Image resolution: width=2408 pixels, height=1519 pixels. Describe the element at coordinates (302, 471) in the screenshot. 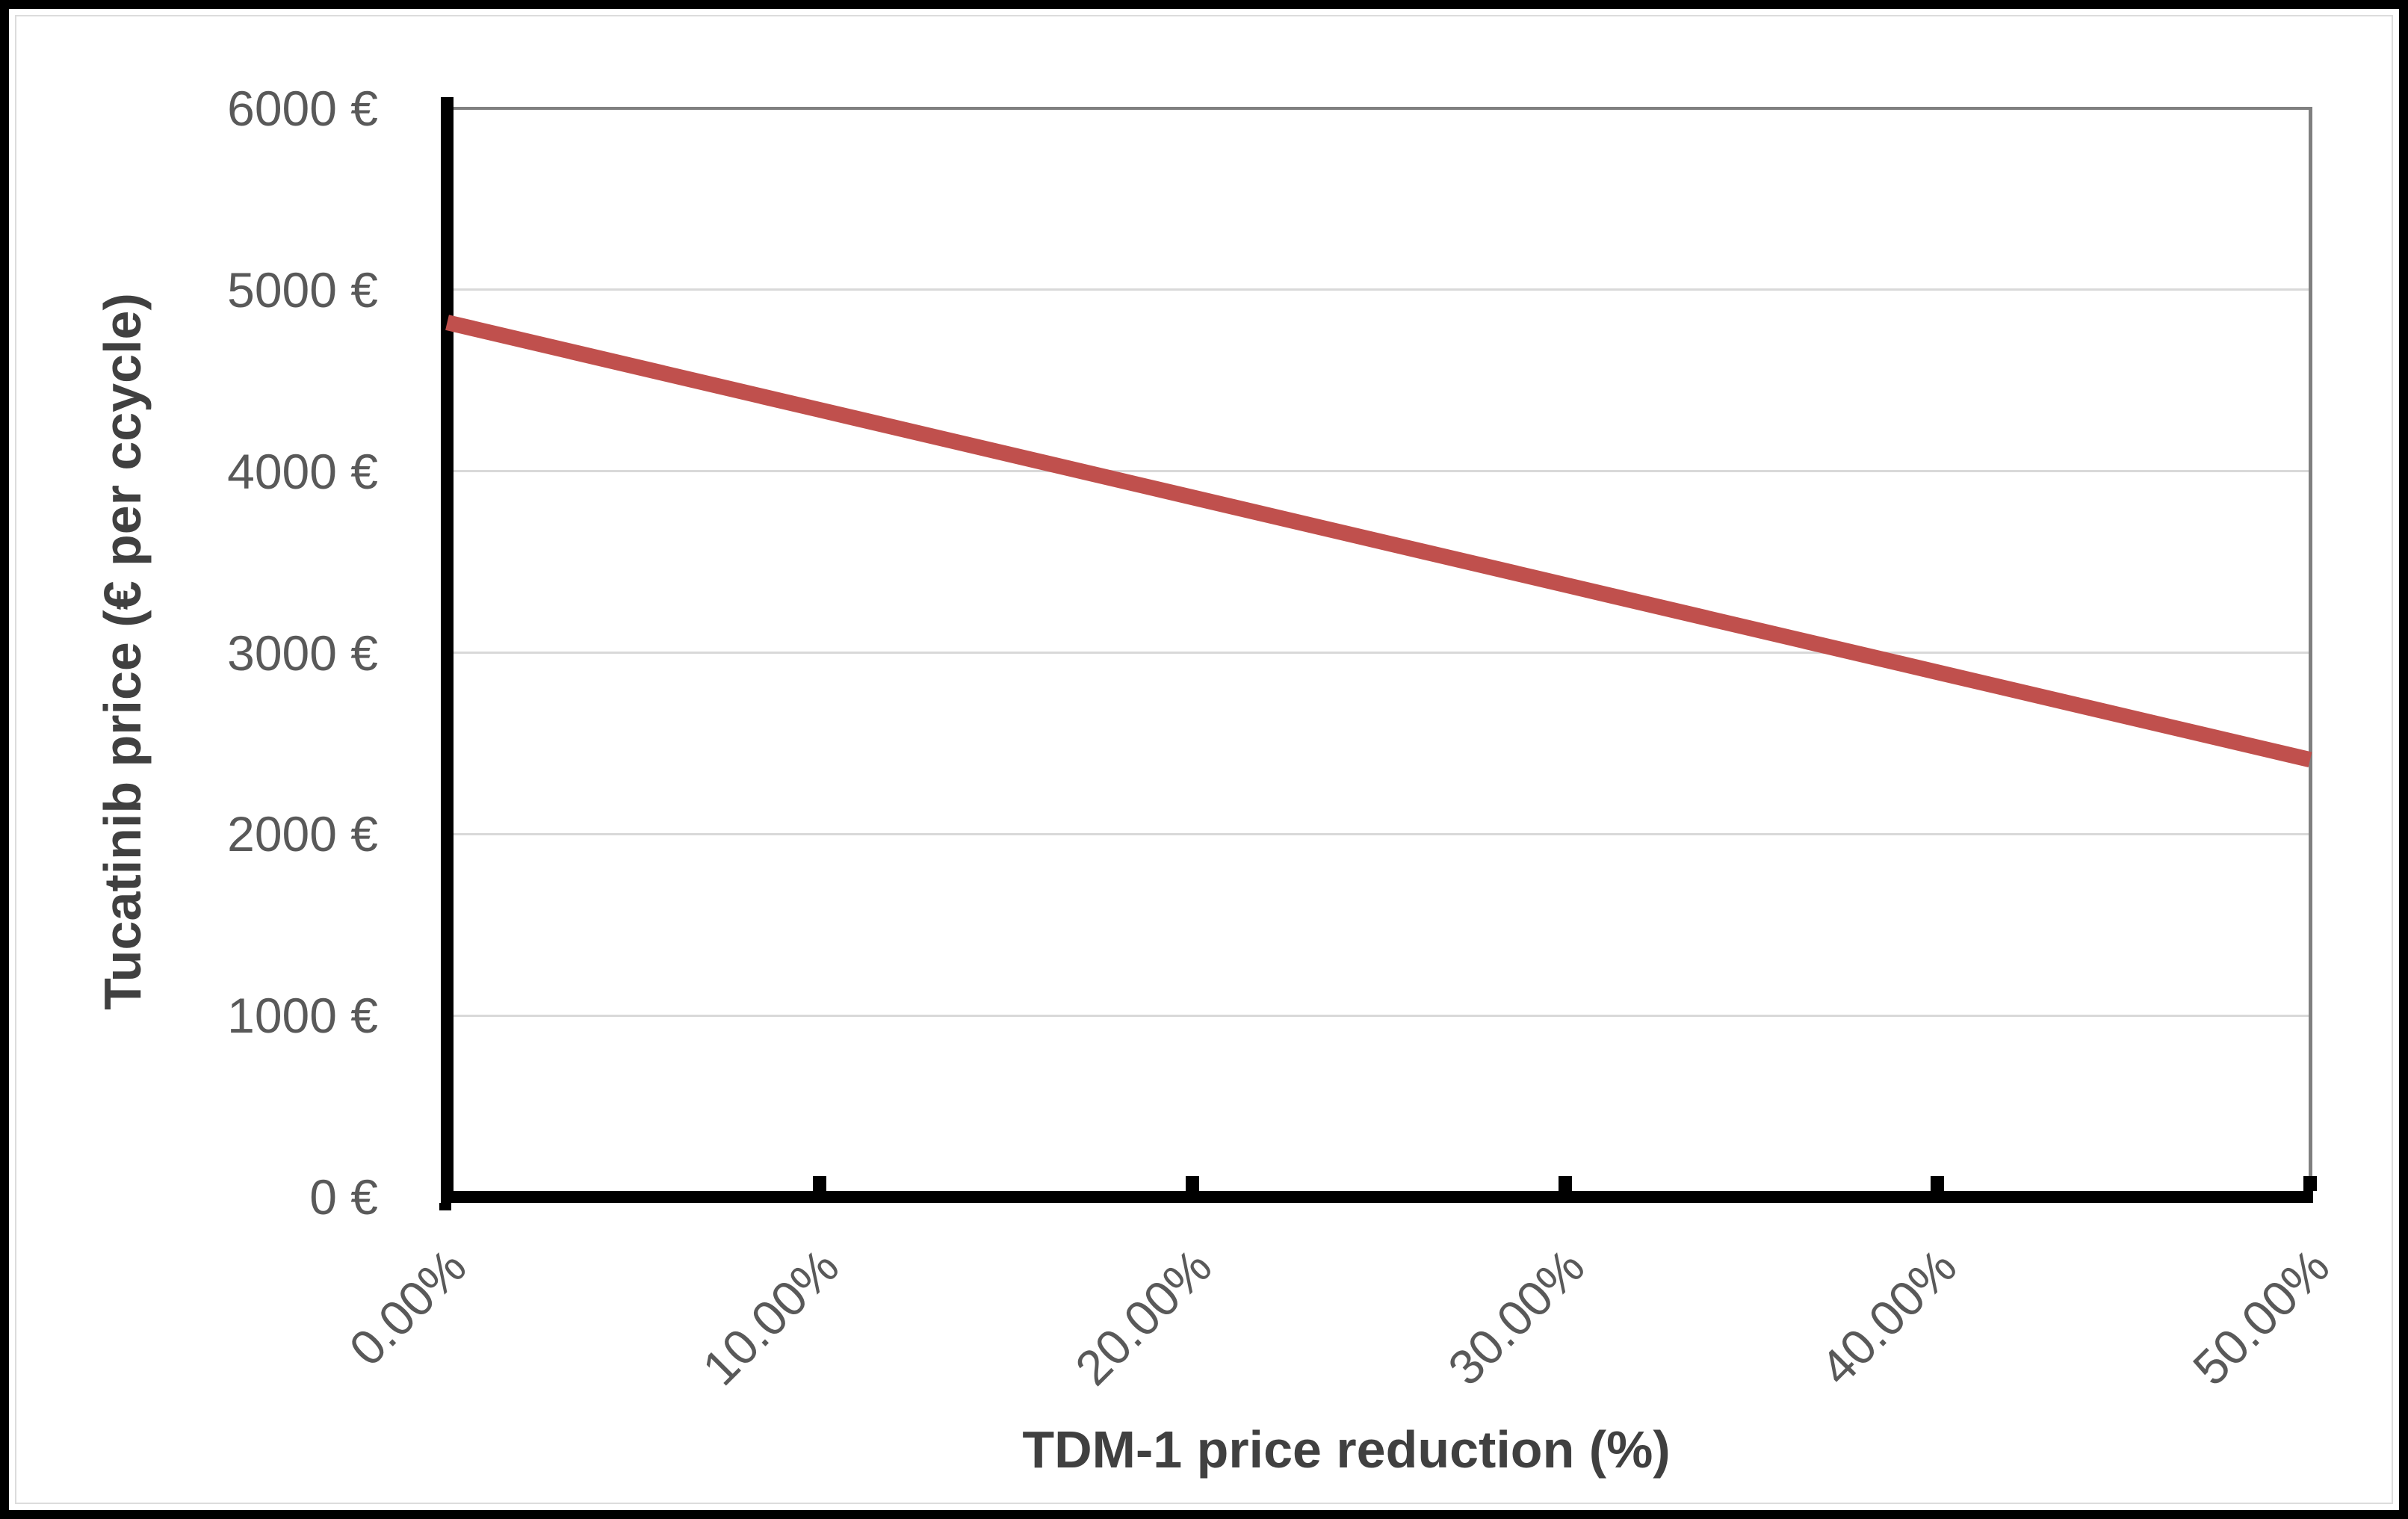

I see `y-tick-label: 4000 €` at that location.